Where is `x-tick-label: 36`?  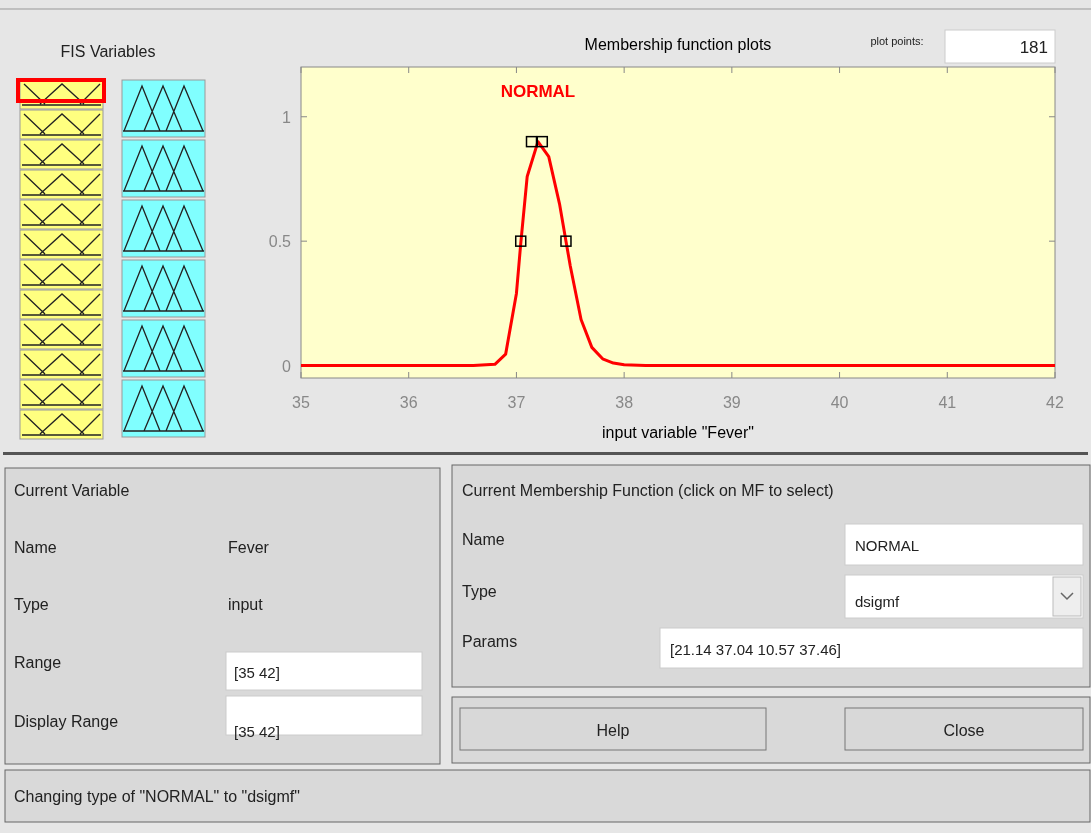 x-tick-label: 36 is located at coordinates (408, 402).